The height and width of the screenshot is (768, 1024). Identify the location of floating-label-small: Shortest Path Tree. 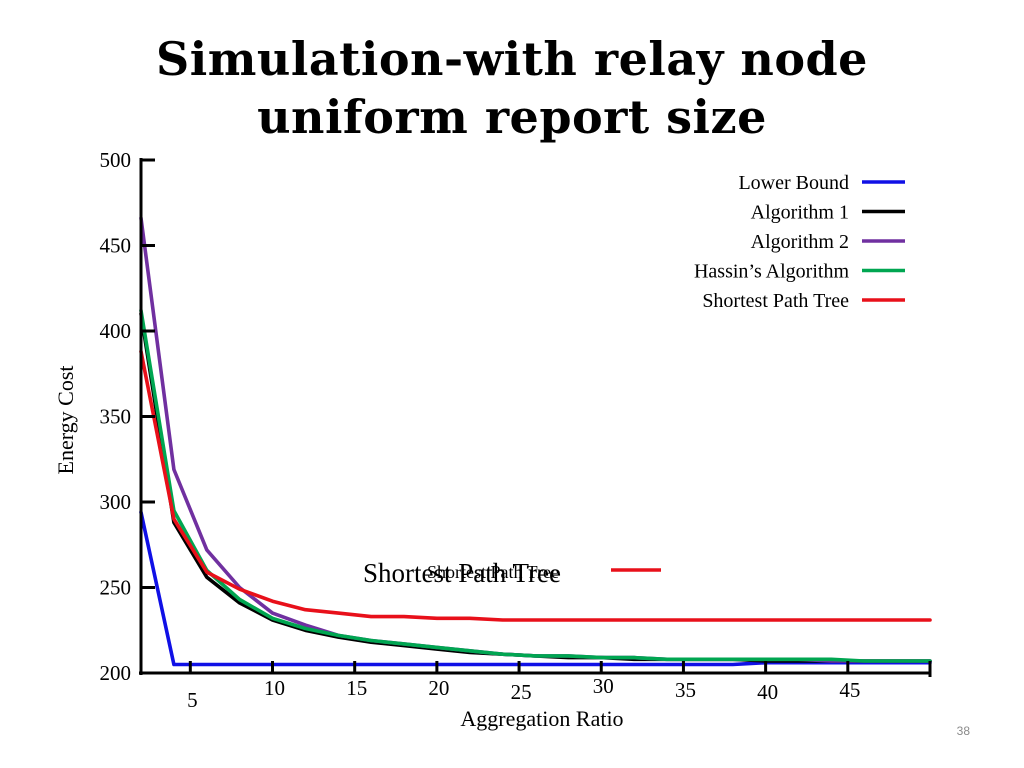
(493, 572).